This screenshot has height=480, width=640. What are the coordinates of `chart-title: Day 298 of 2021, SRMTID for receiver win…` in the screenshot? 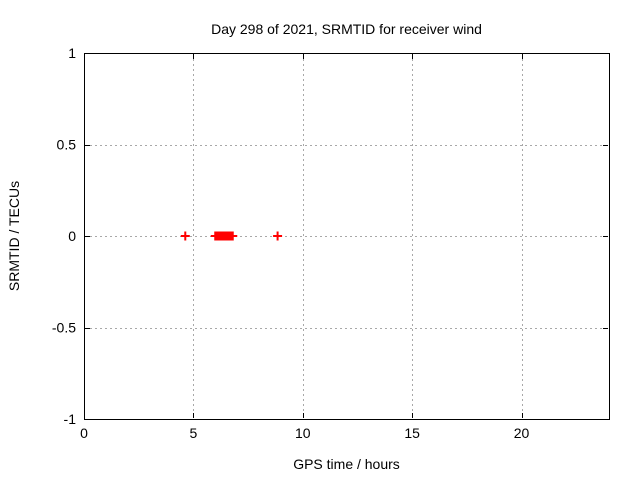 It's located at (346, 29).